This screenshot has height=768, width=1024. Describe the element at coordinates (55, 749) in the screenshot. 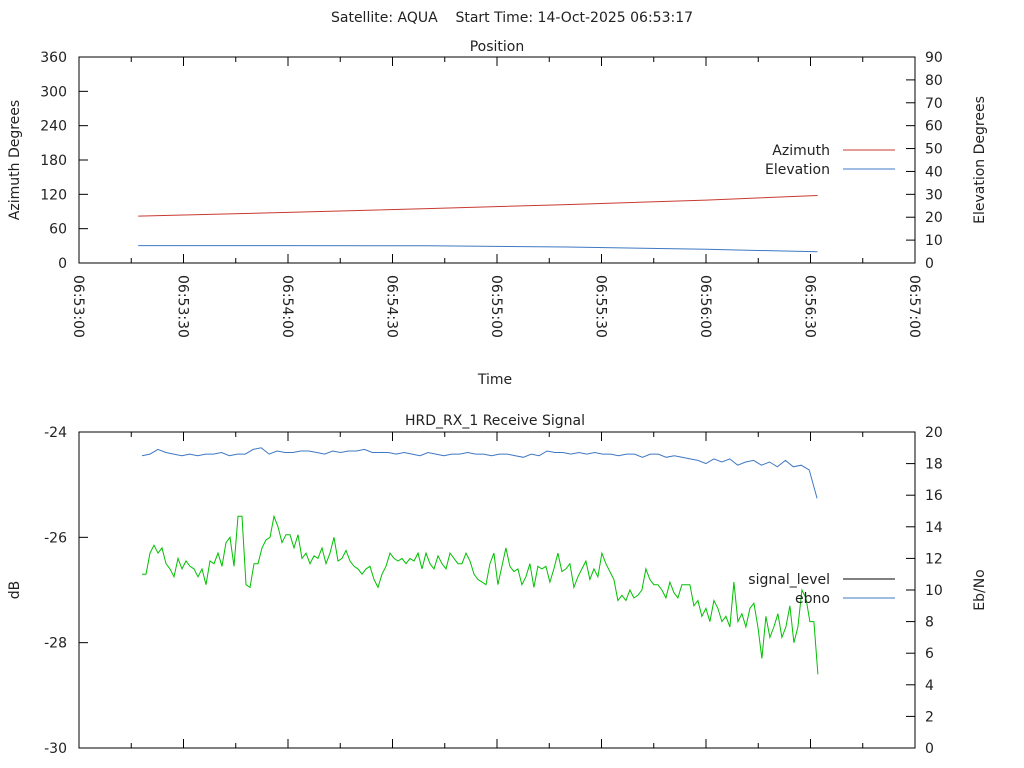

I see `y-tick-label: -30` at that location.